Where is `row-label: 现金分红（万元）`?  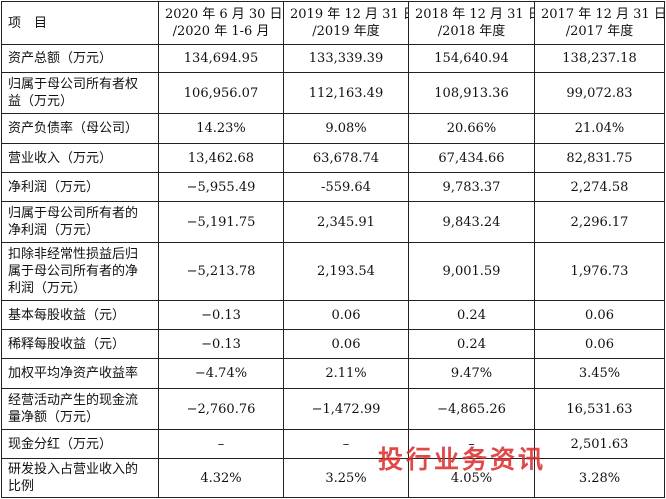
row-label: 现金分红（万元） is located at coordinates (80, 444).